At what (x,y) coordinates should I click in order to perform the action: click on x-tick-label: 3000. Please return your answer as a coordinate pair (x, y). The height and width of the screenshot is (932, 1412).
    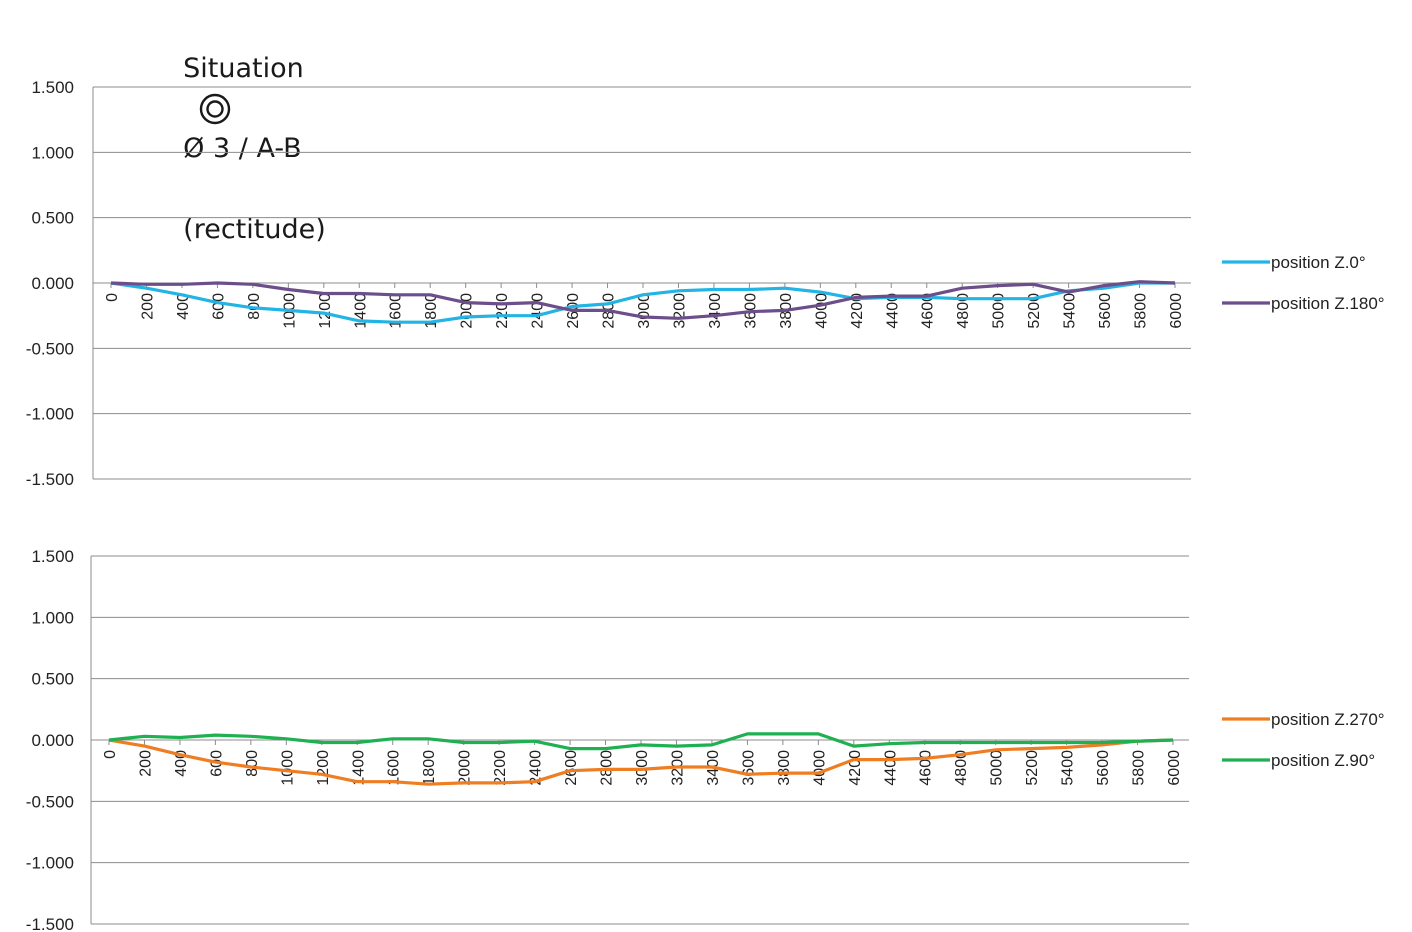
    Looking at the image, I should click on (644, 311).